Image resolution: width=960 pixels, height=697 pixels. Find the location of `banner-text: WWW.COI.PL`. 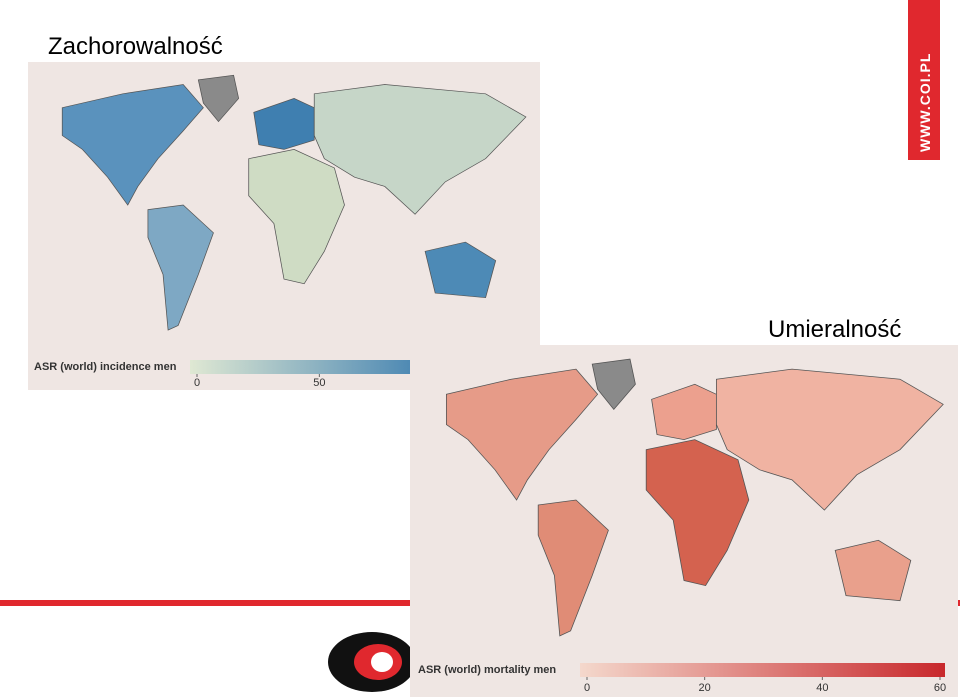

banner-text: WWW.COI.PL is located at coordinates (925, 102).